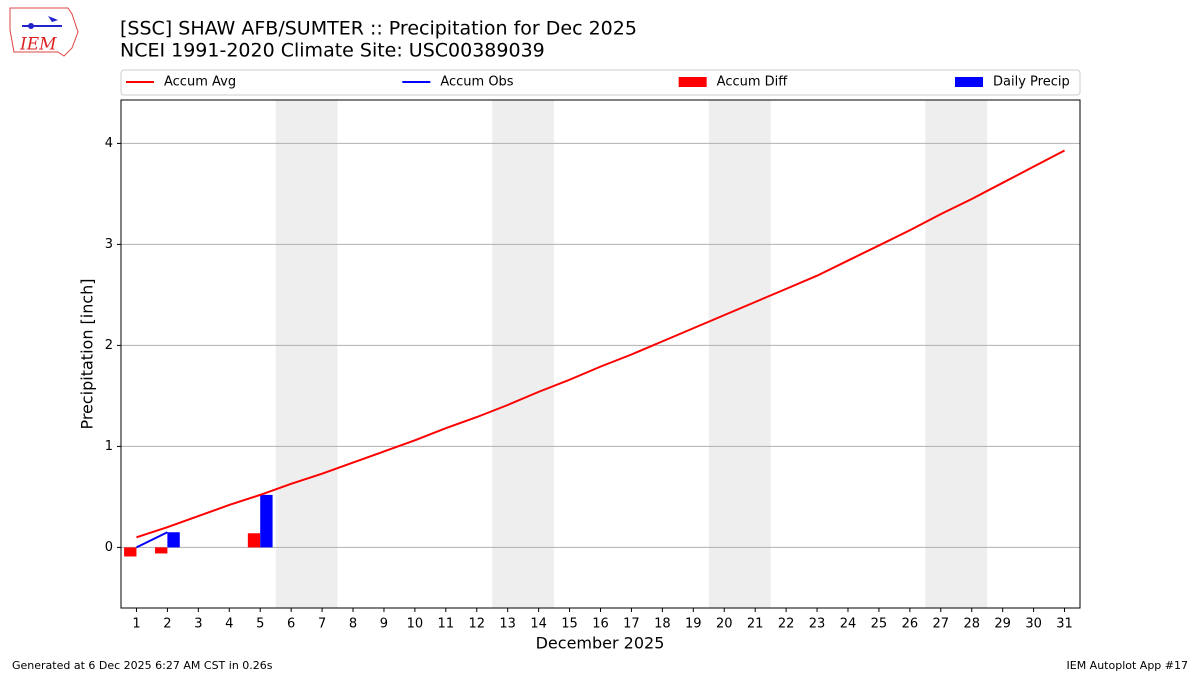 This screenshot has height=675, width=1200. Describe the element at coordinates (1033, 624) in the screenshot. I see `x-tick-label: 30` at that location.